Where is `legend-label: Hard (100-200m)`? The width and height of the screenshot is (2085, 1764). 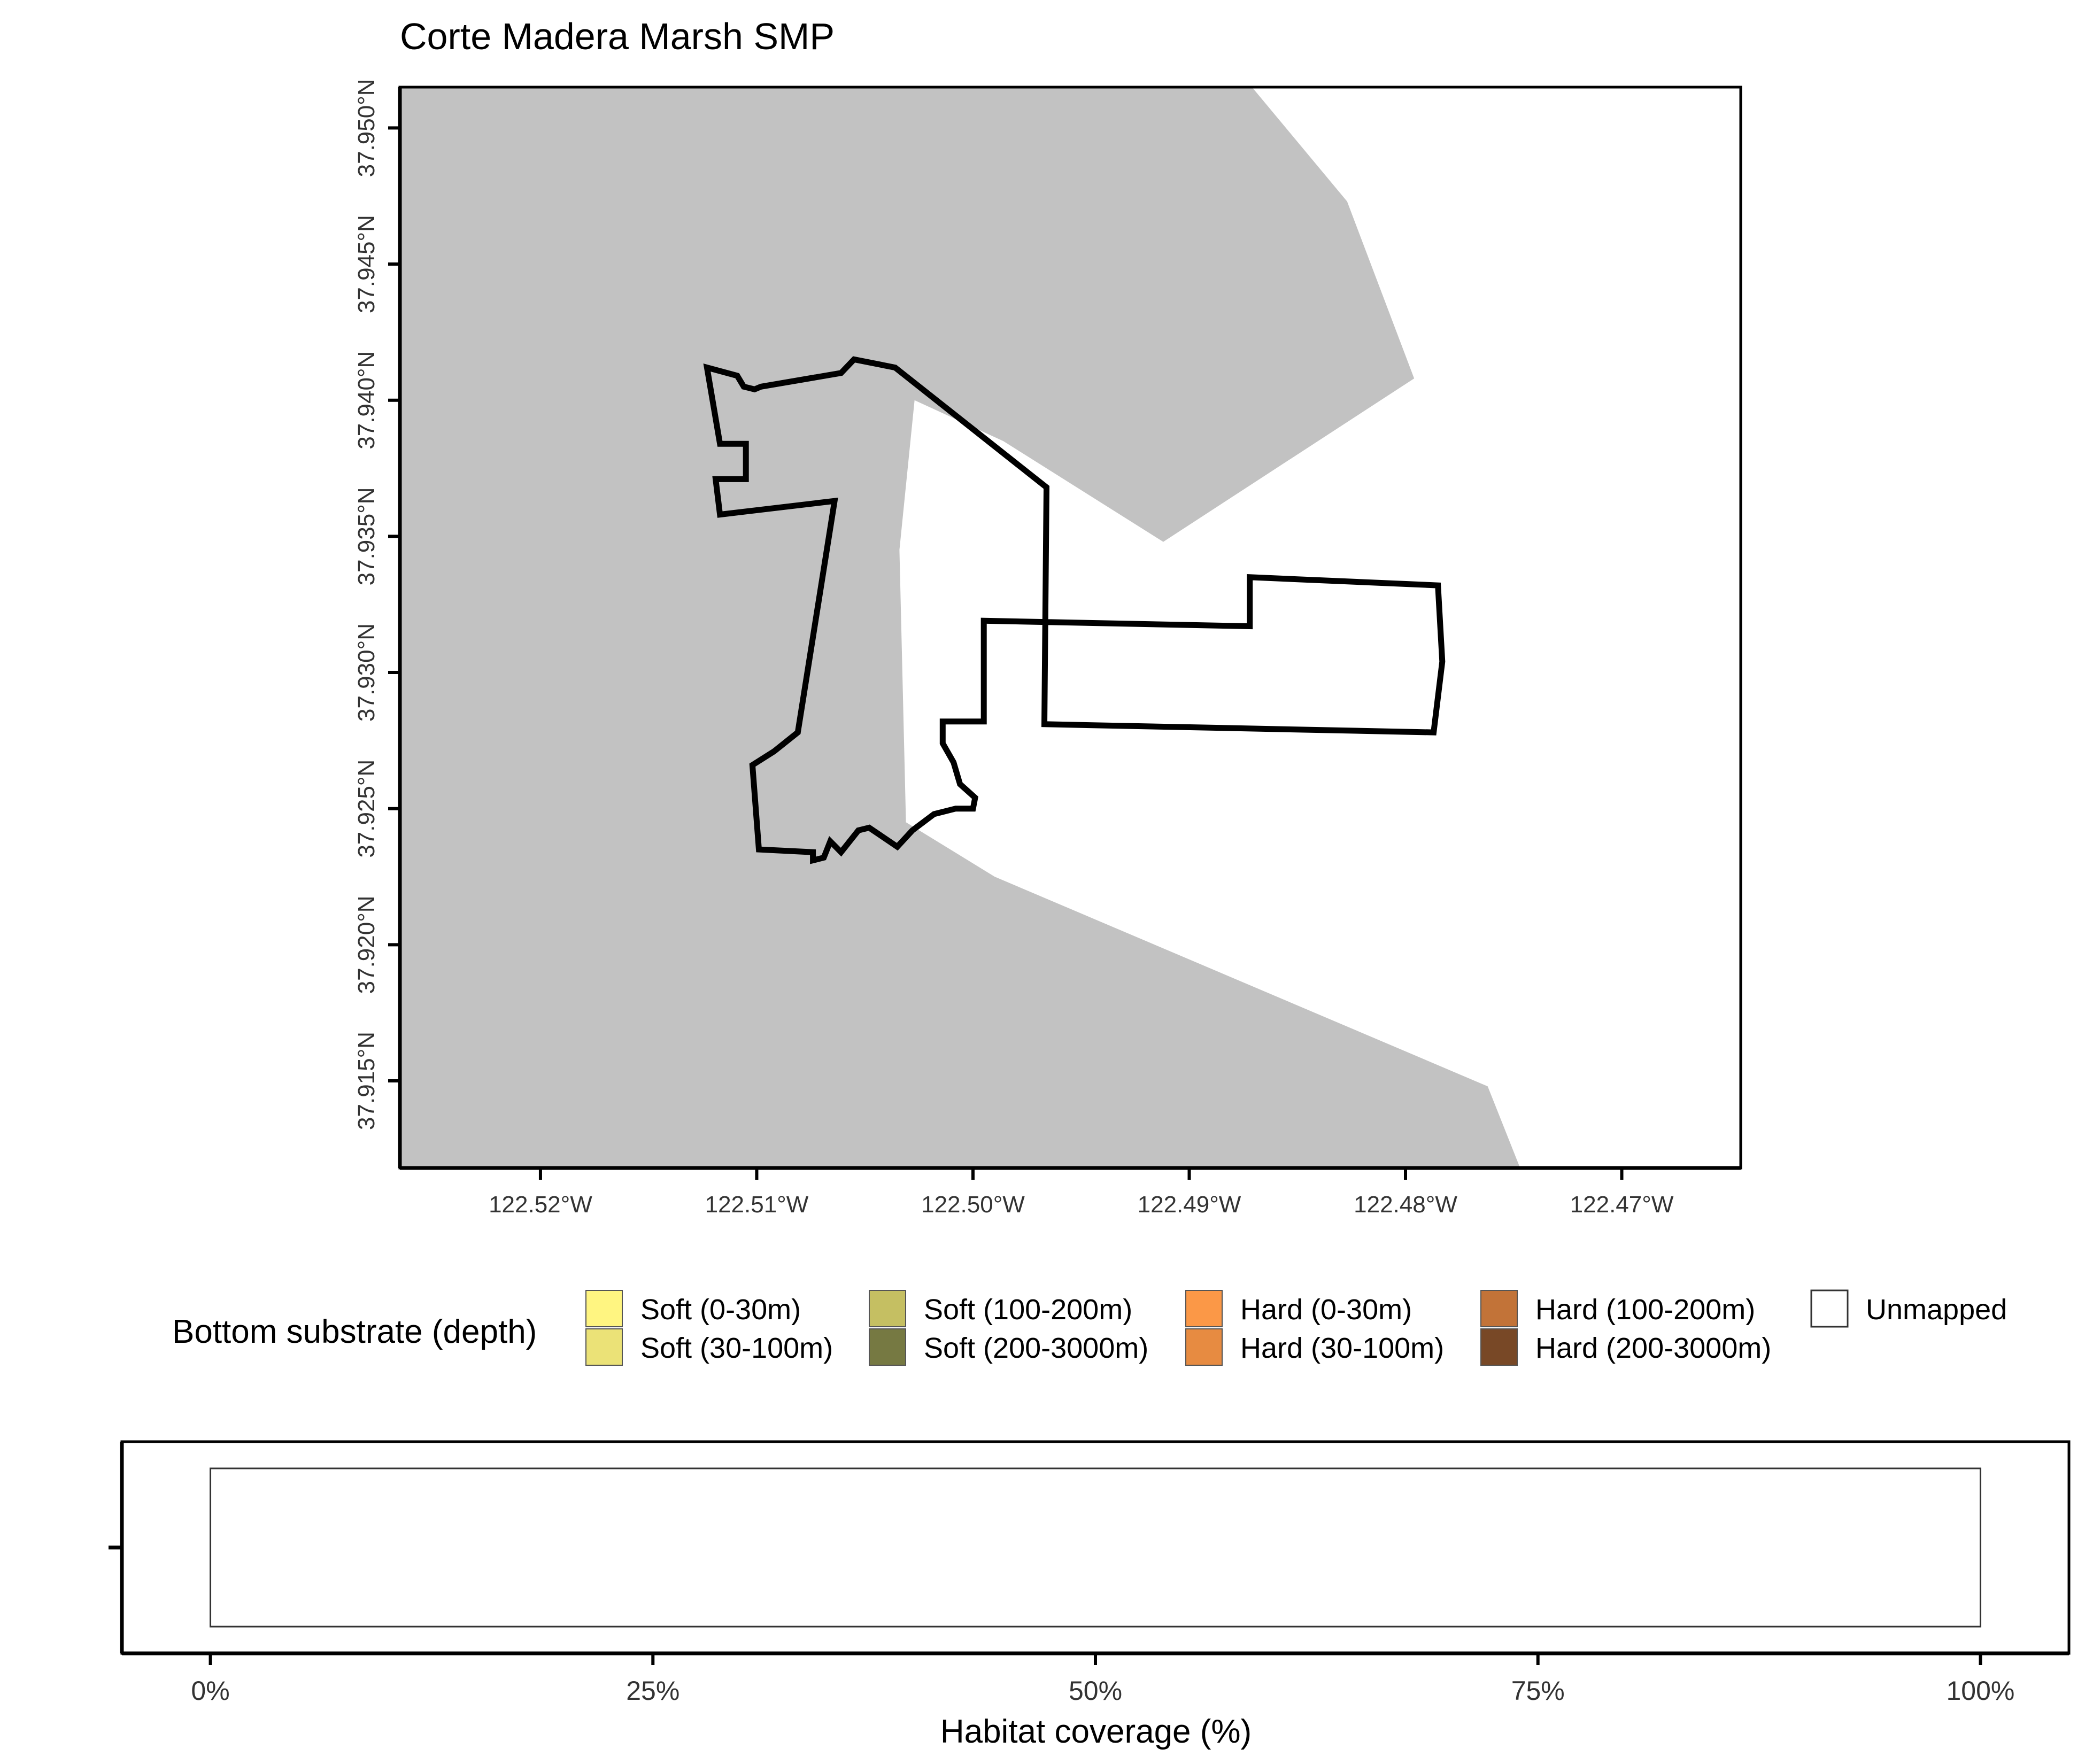 legend-label: Hard (100-200m) is located at coordinates (1645, 1310).